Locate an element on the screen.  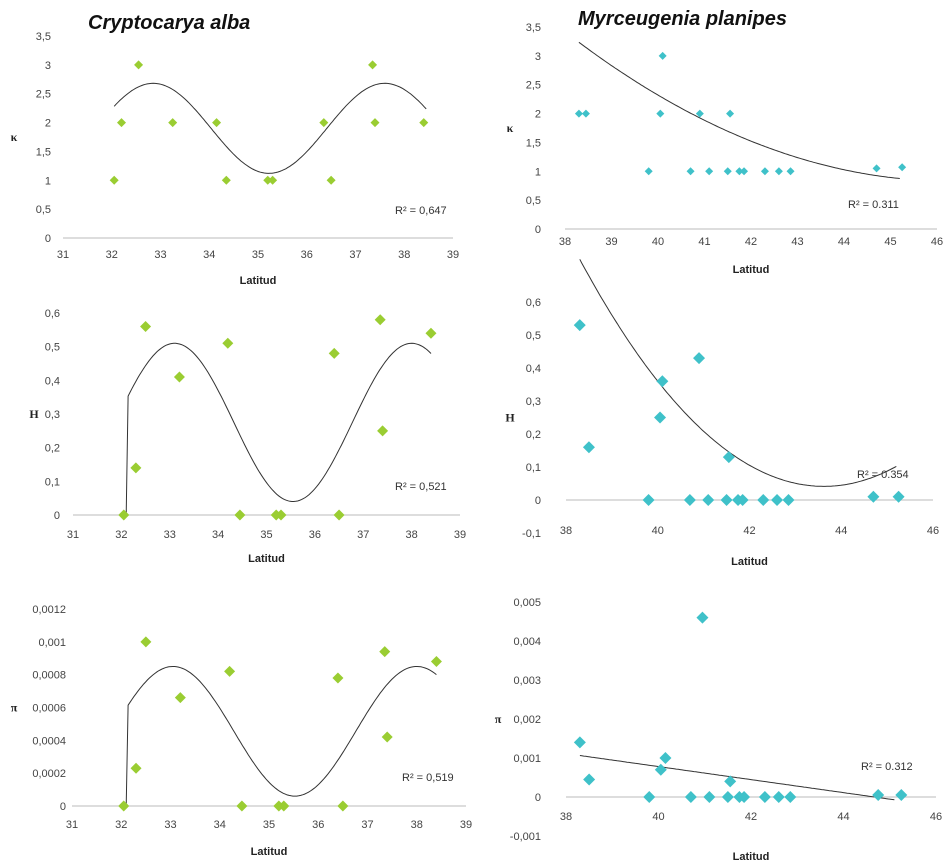
right-column-title: Myrceugenia planipes is located at coordinates (682, 19).